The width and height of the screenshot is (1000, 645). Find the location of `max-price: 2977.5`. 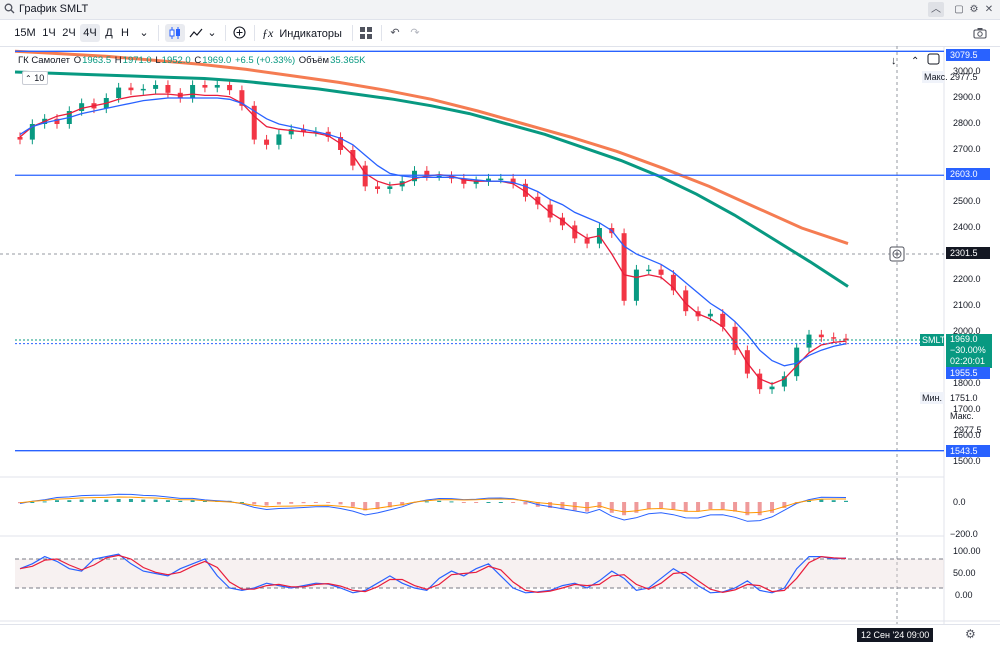

max-price: 2977.5 is located at coordinates (964, 77).